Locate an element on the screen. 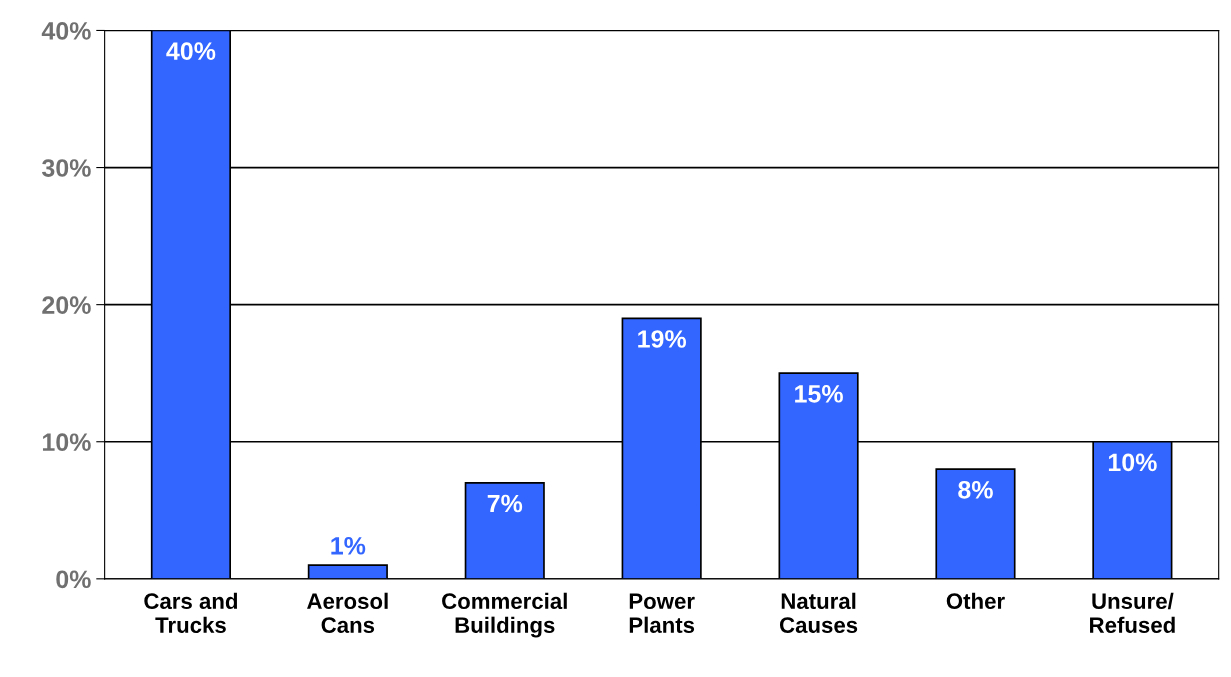  data-label: 1% is located at coordinates (348, 545).